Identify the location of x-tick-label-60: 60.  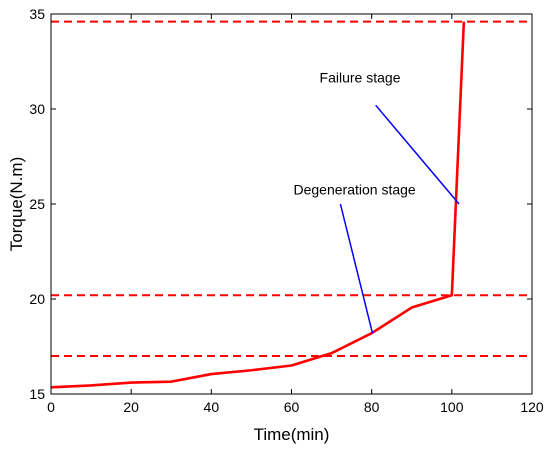
(292, 407).